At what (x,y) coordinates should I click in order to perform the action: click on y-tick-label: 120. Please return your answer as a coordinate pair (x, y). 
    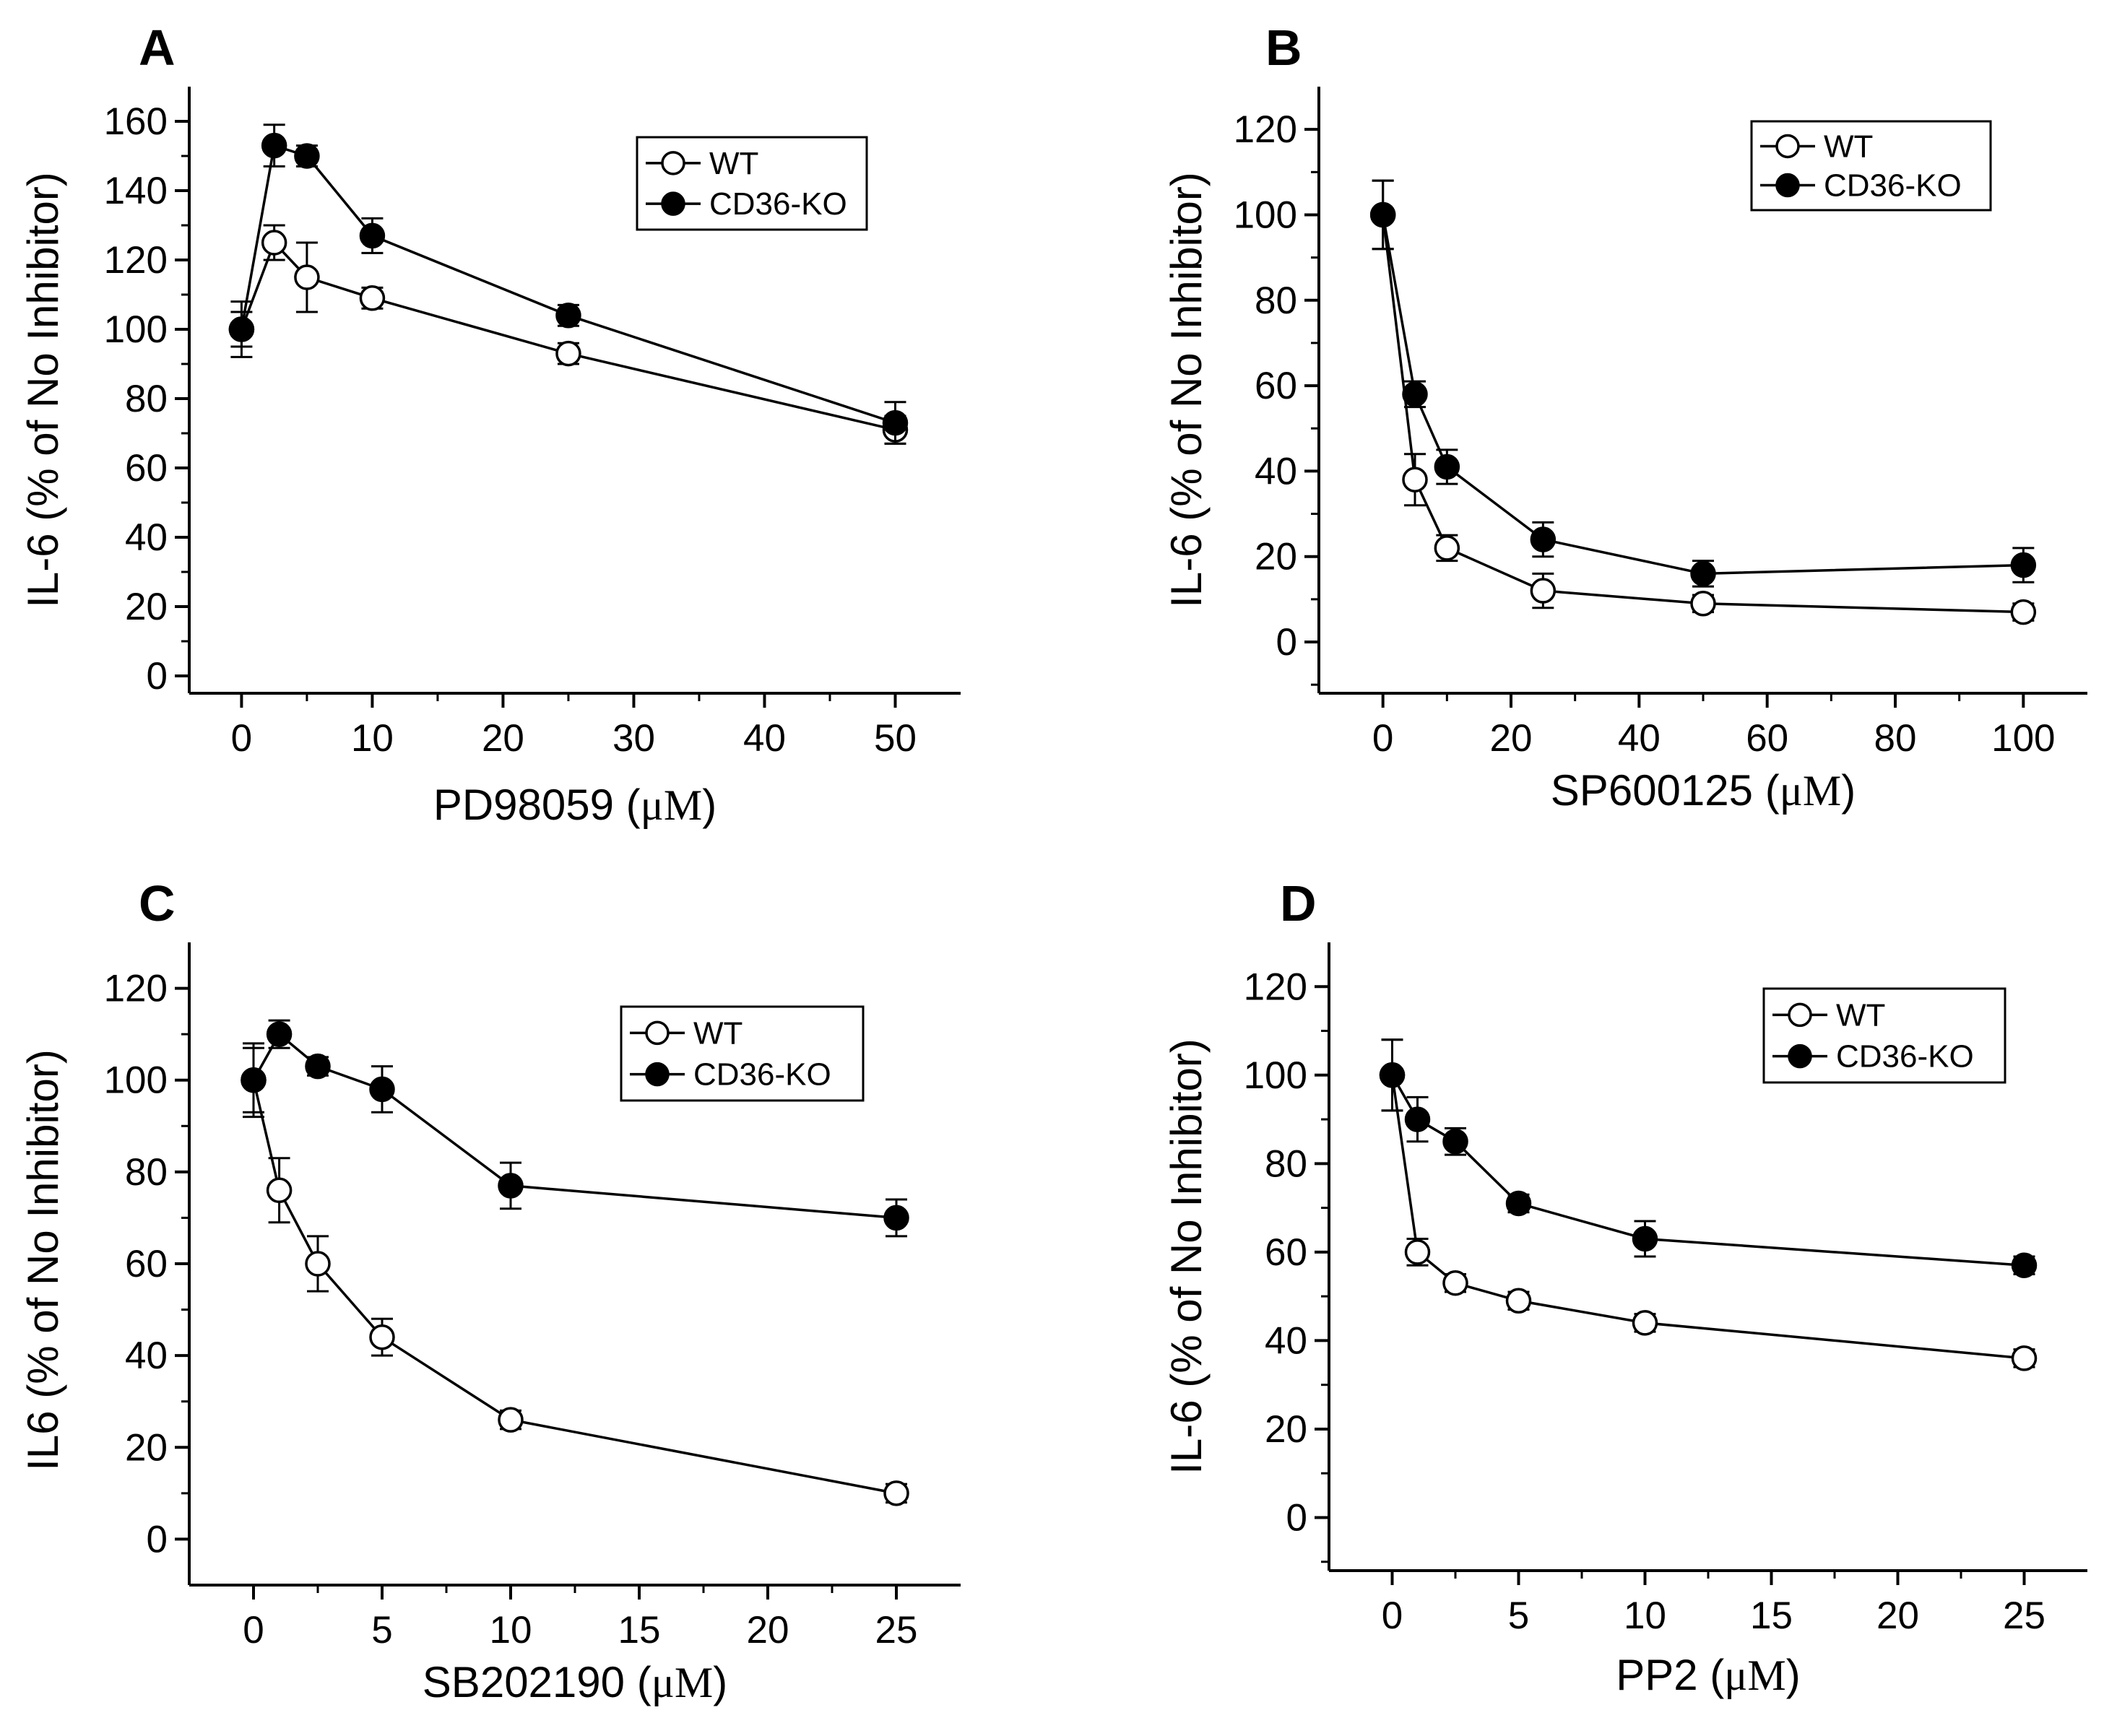
    Looking at the image, I should click on (136, 260).